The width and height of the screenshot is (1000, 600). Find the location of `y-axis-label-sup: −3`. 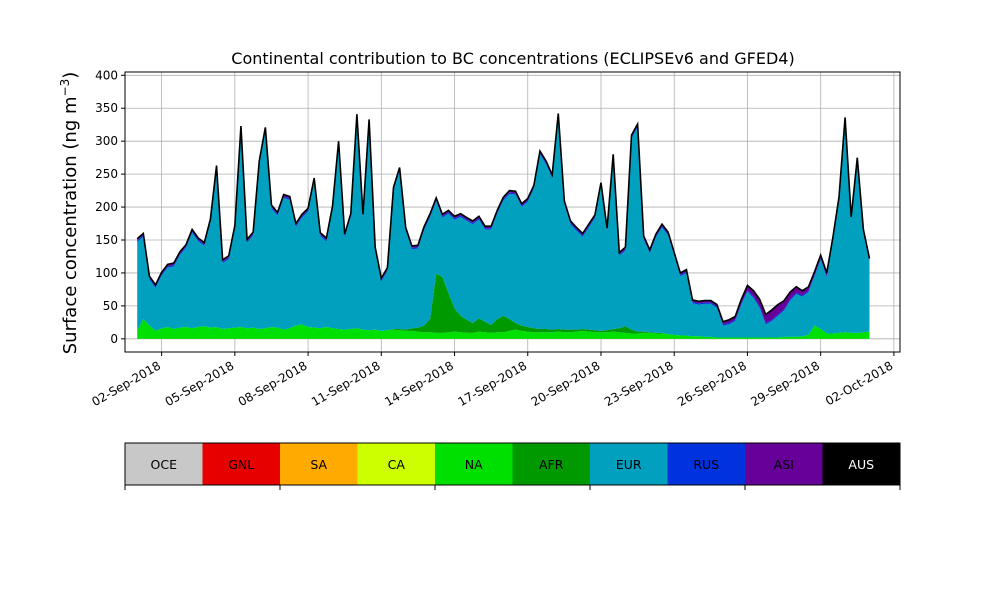

y-axis-label-sup: −3 is located at coordinates (65, 88).